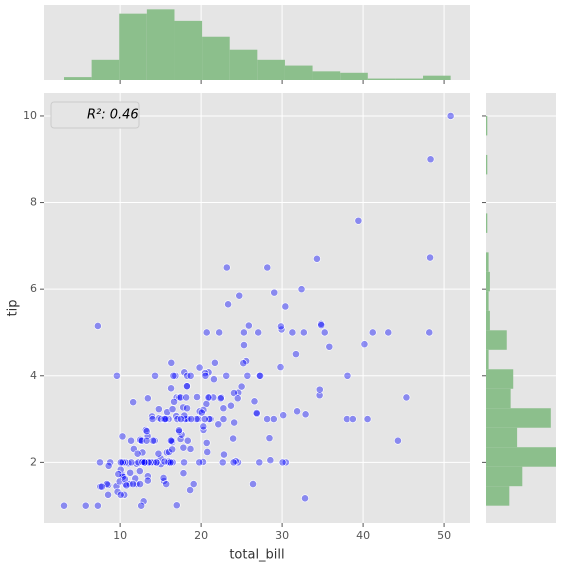 The image size is (566, 568). I want to click on x-tick-label: 20, so click(201, 535).